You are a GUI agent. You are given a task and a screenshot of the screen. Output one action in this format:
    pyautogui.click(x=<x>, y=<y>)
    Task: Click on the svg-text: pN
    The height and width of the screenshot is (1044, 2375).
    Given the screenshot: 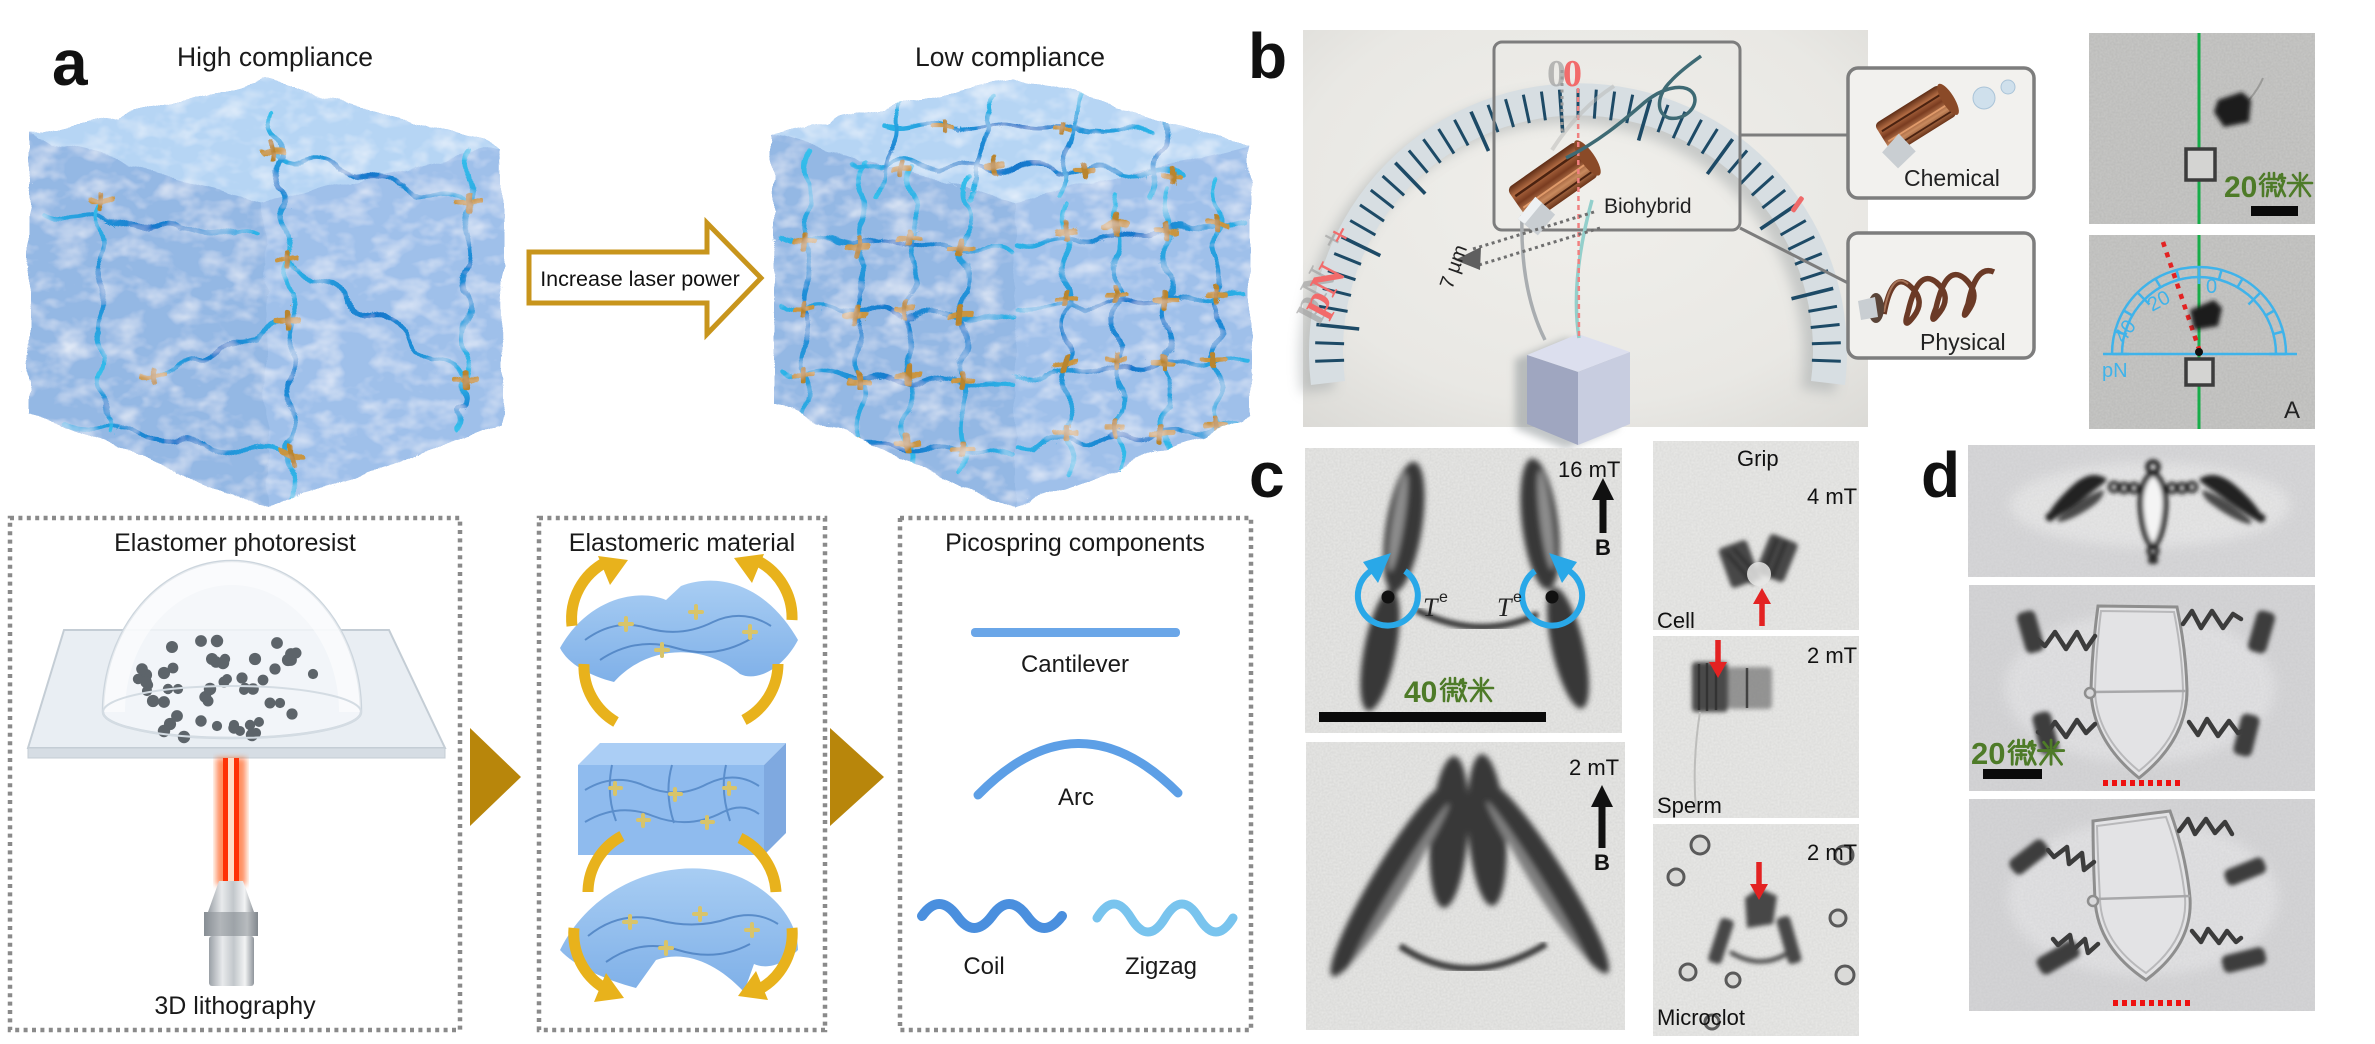 What is the action you would take?
    pyautogui.click(x=2115, y=371)
    